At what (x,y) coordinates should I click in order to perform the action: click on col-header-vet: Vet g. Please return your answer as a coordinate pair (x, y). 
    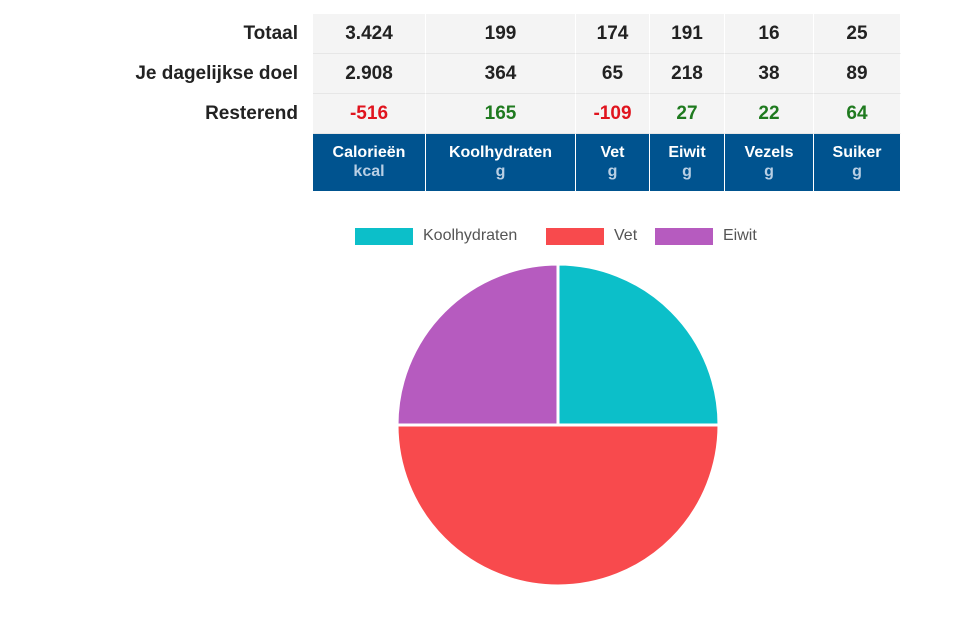
    Looking at the image, I should click on (613, 162).